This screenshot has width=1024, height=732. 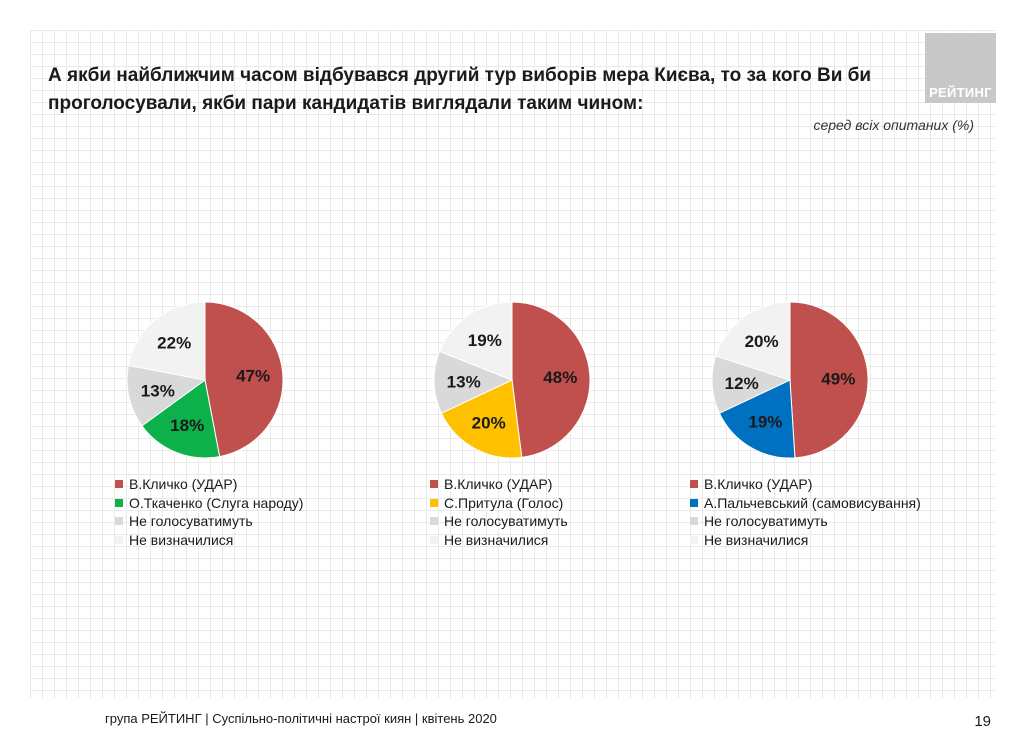 I want to click on pie-3-label-challenger: 19%, so click(x=765, y=422).